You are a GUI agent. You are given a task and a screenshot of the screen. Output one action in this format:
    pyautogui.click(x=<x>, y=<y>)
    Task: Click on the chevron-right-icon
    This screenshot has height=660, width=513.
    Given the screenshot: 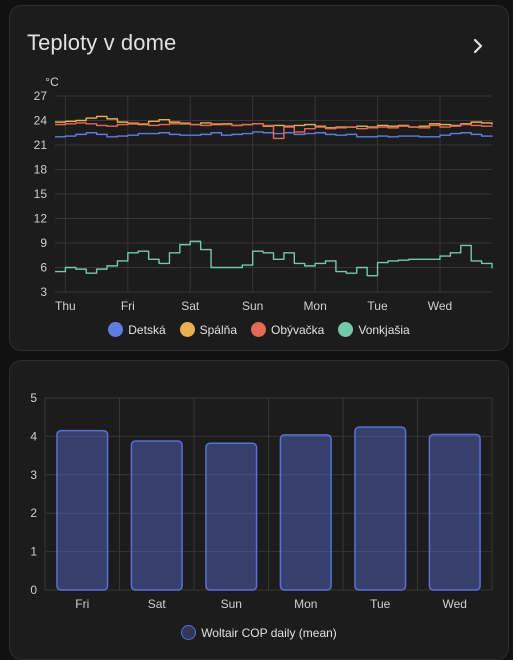 What is the action you would take?
    pyautogui.click(x=478, y=46)
    